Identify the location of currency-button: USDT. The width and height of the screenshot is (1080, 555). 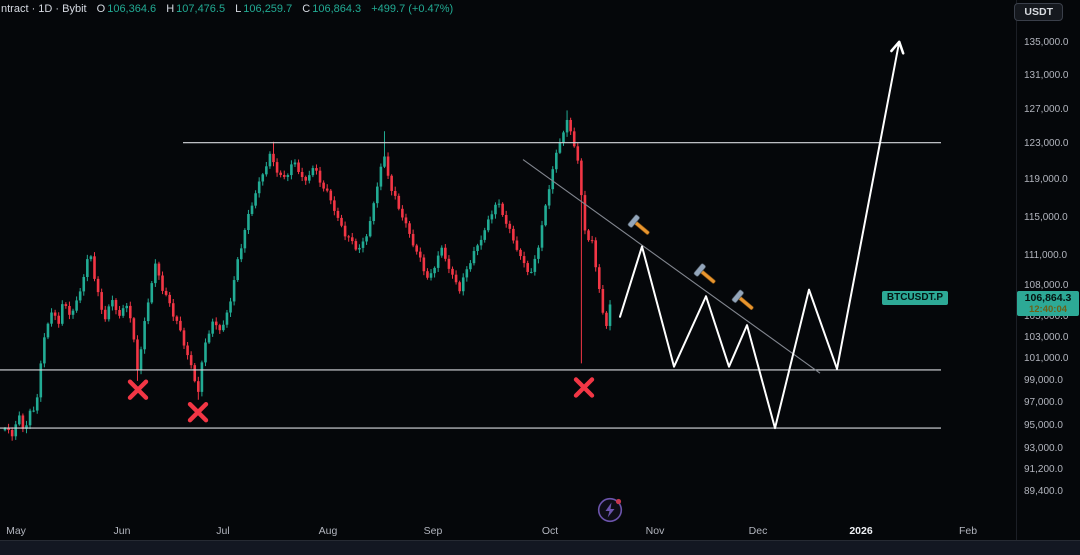
(1038, 12).